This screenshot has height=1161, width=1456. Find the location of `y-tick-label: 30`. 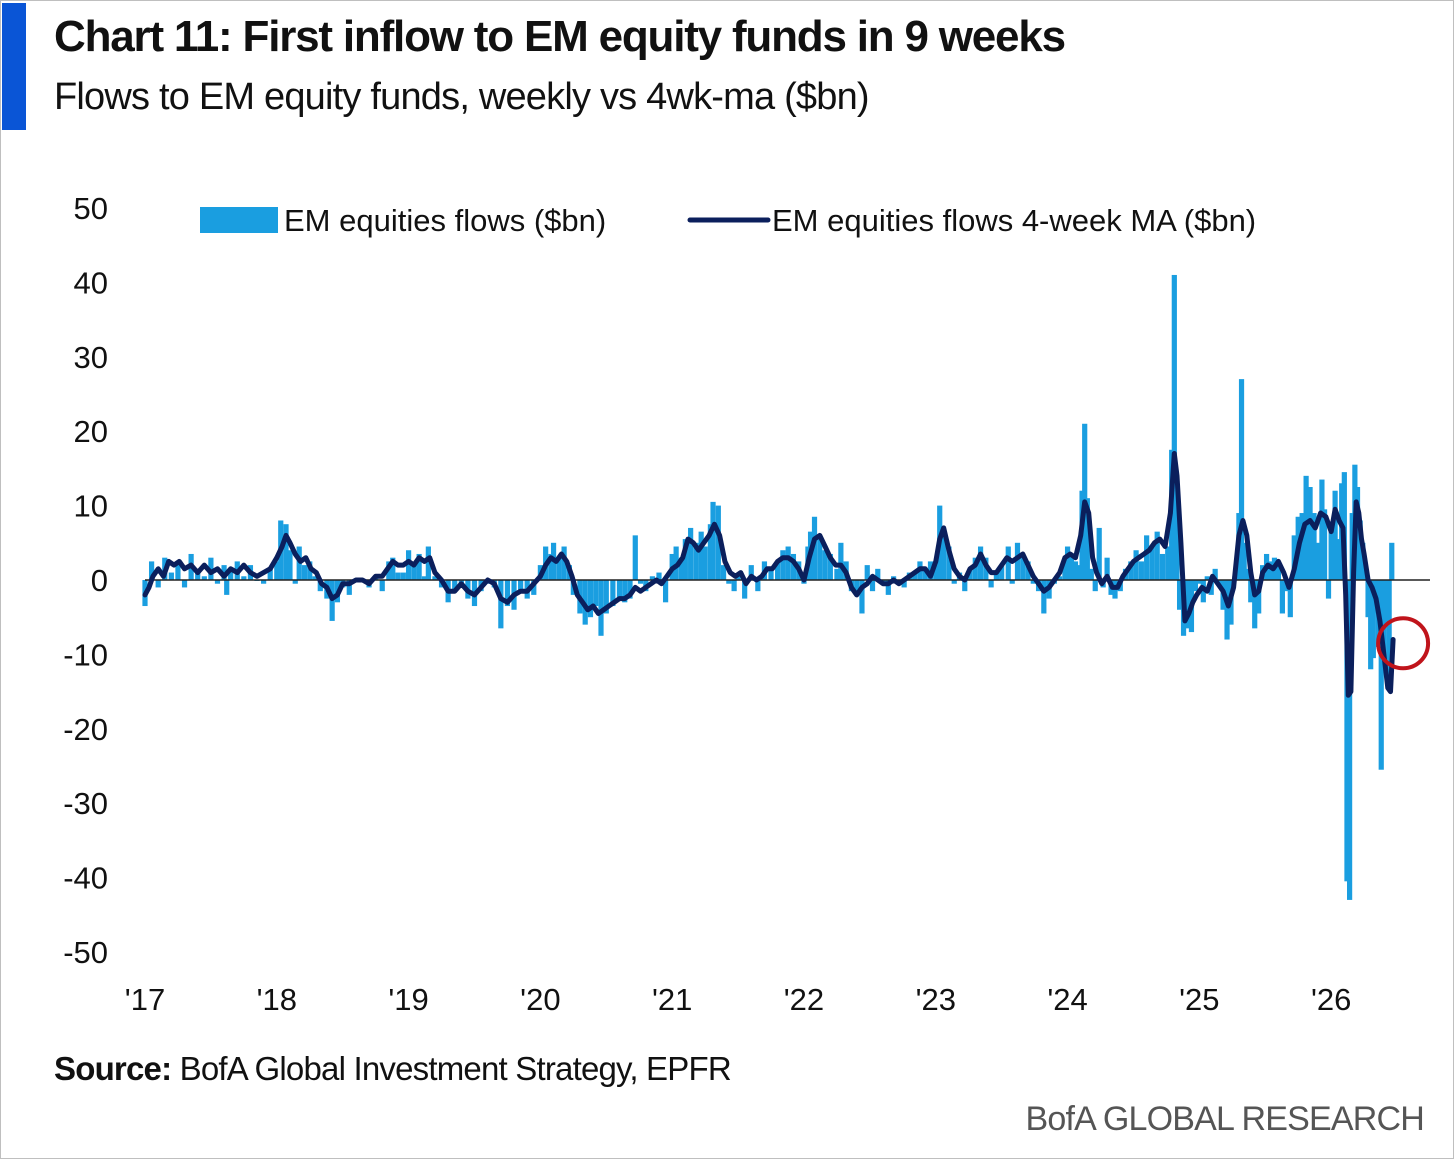

y-tick-label: 30 is located at coordinates (91, 357).